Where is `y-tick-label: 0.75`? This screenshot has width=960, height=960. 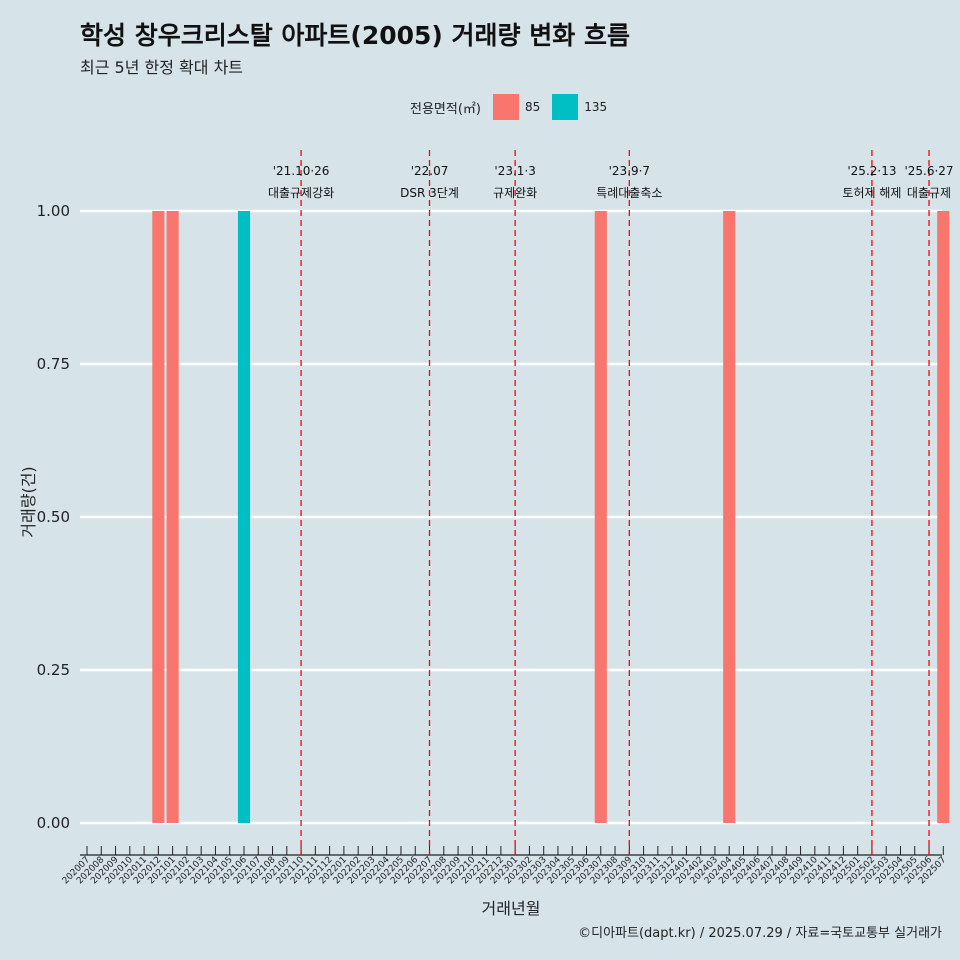 y-tick-label: 0.75 is located at coordinates (53, 364).